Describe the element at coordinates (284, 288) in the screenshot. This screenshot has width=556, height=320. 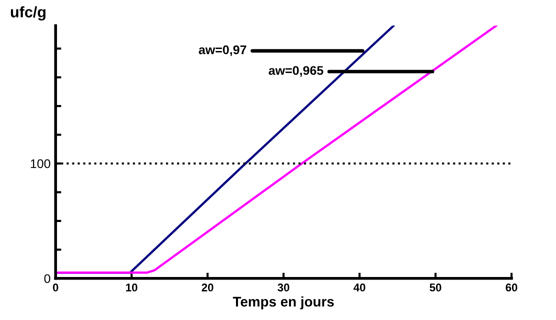
I see `x-tick-label: 30` at that location.